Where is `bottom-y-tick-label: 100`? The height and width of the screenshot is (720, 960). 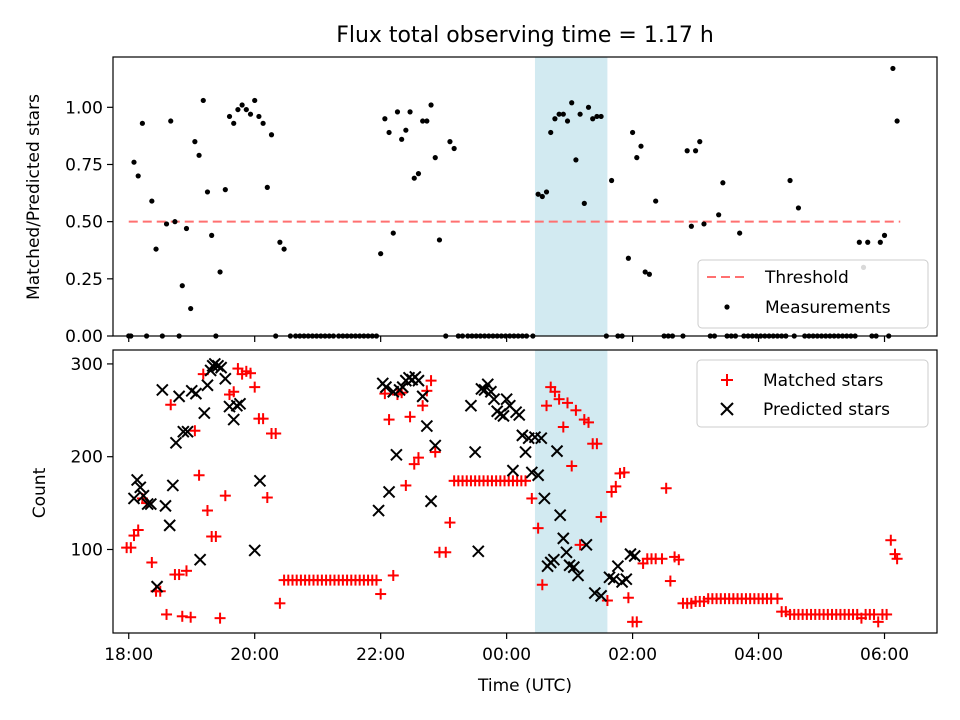
bottom-y-tick-label: 100 is located at coordinates (87, 550).